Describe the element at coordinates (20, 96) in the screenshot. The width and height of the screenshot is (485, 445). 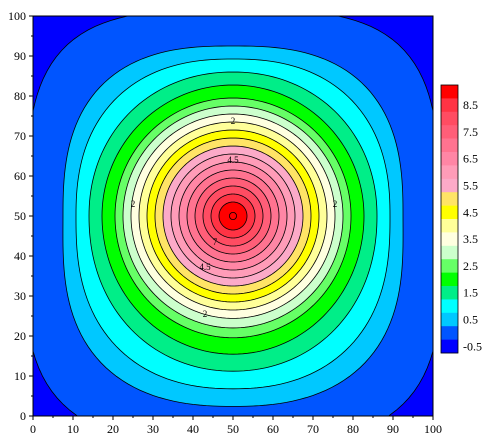
I see `y-tick-label: 80` at that location.